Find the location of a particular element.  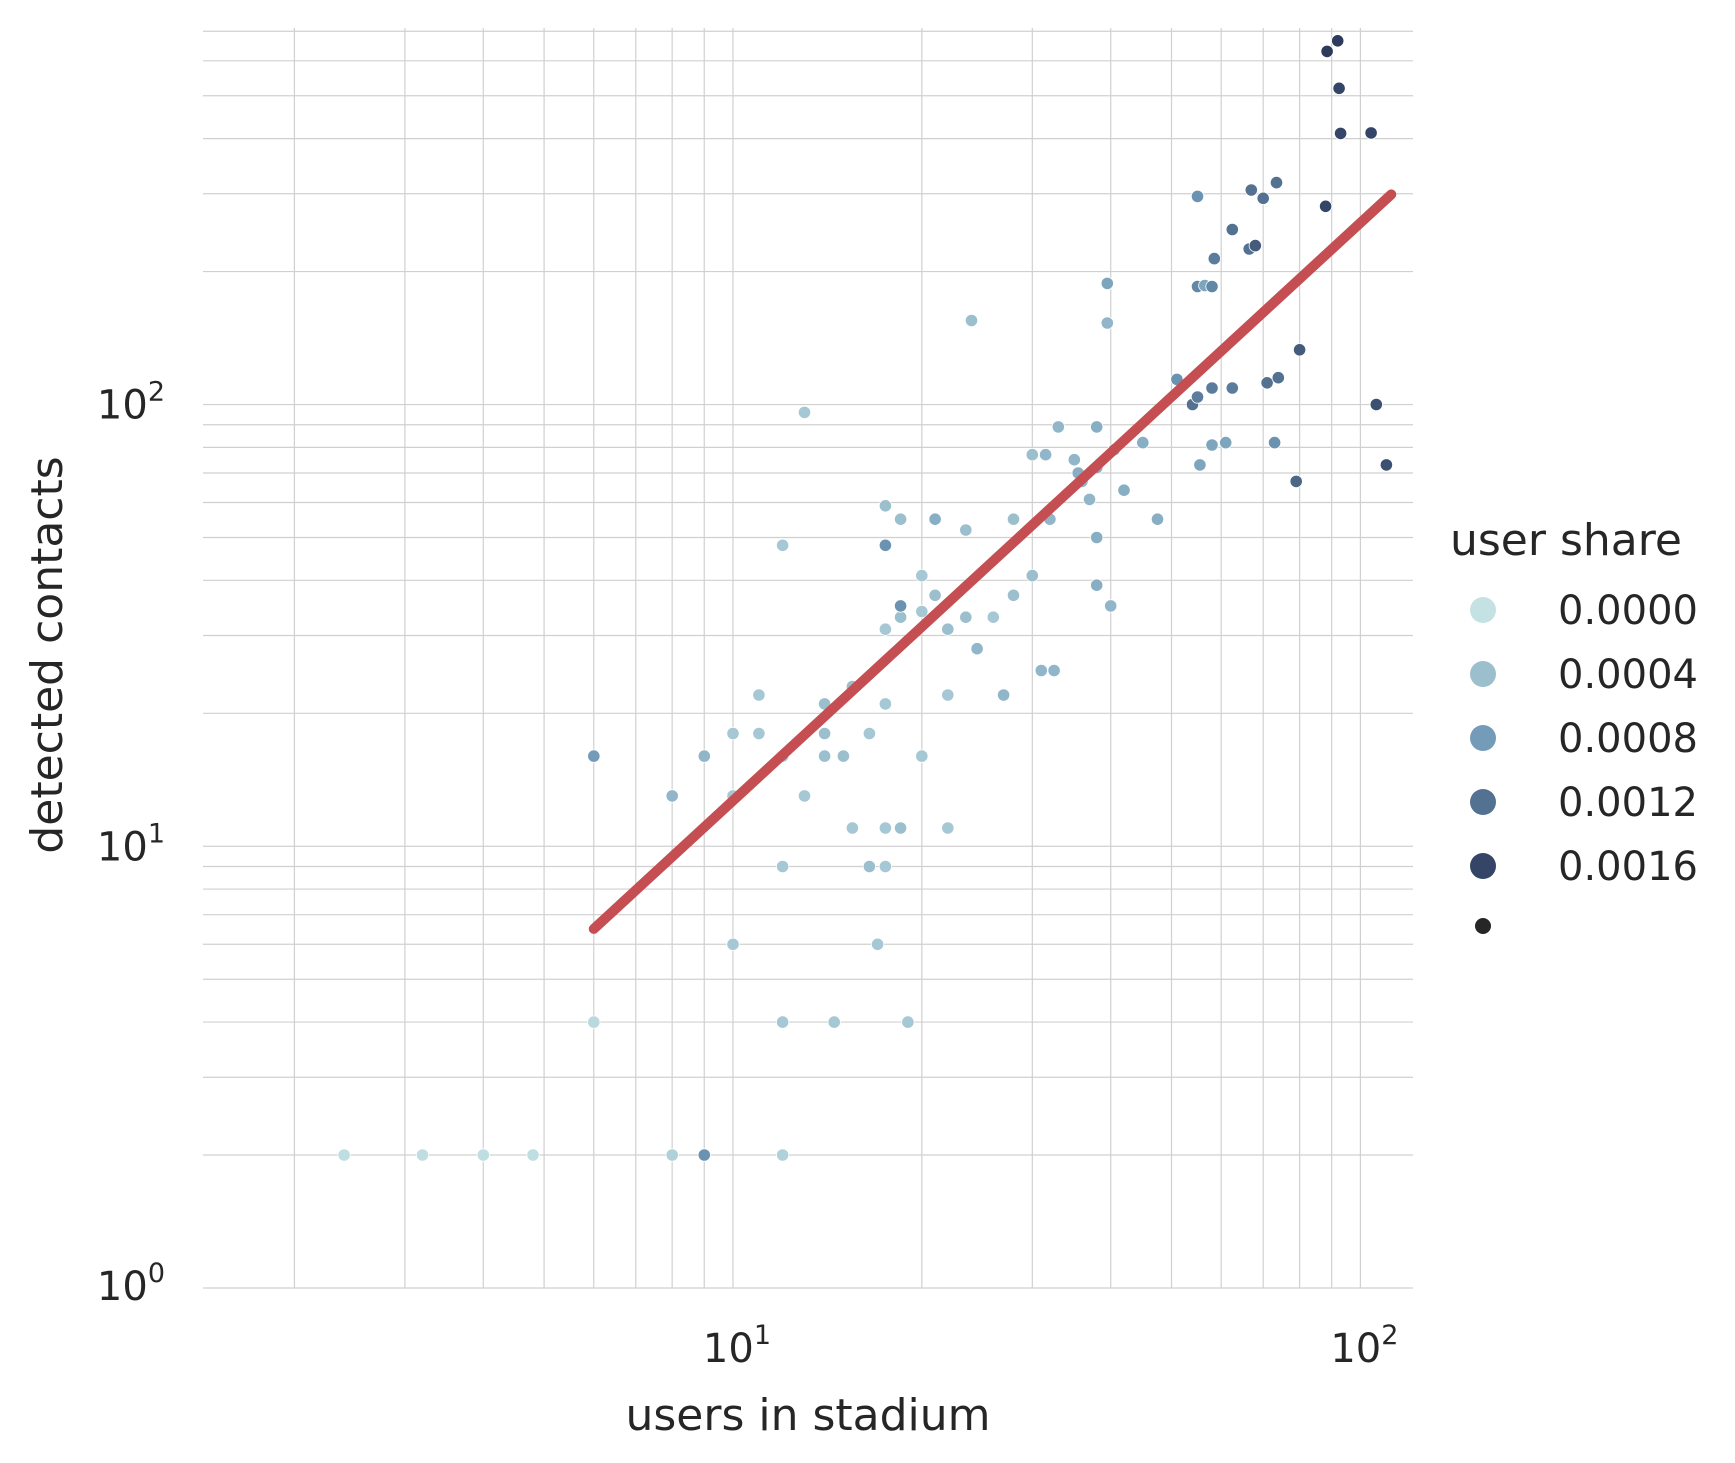

legend-label: 0.0008 is located at coordinates (1628, 739).